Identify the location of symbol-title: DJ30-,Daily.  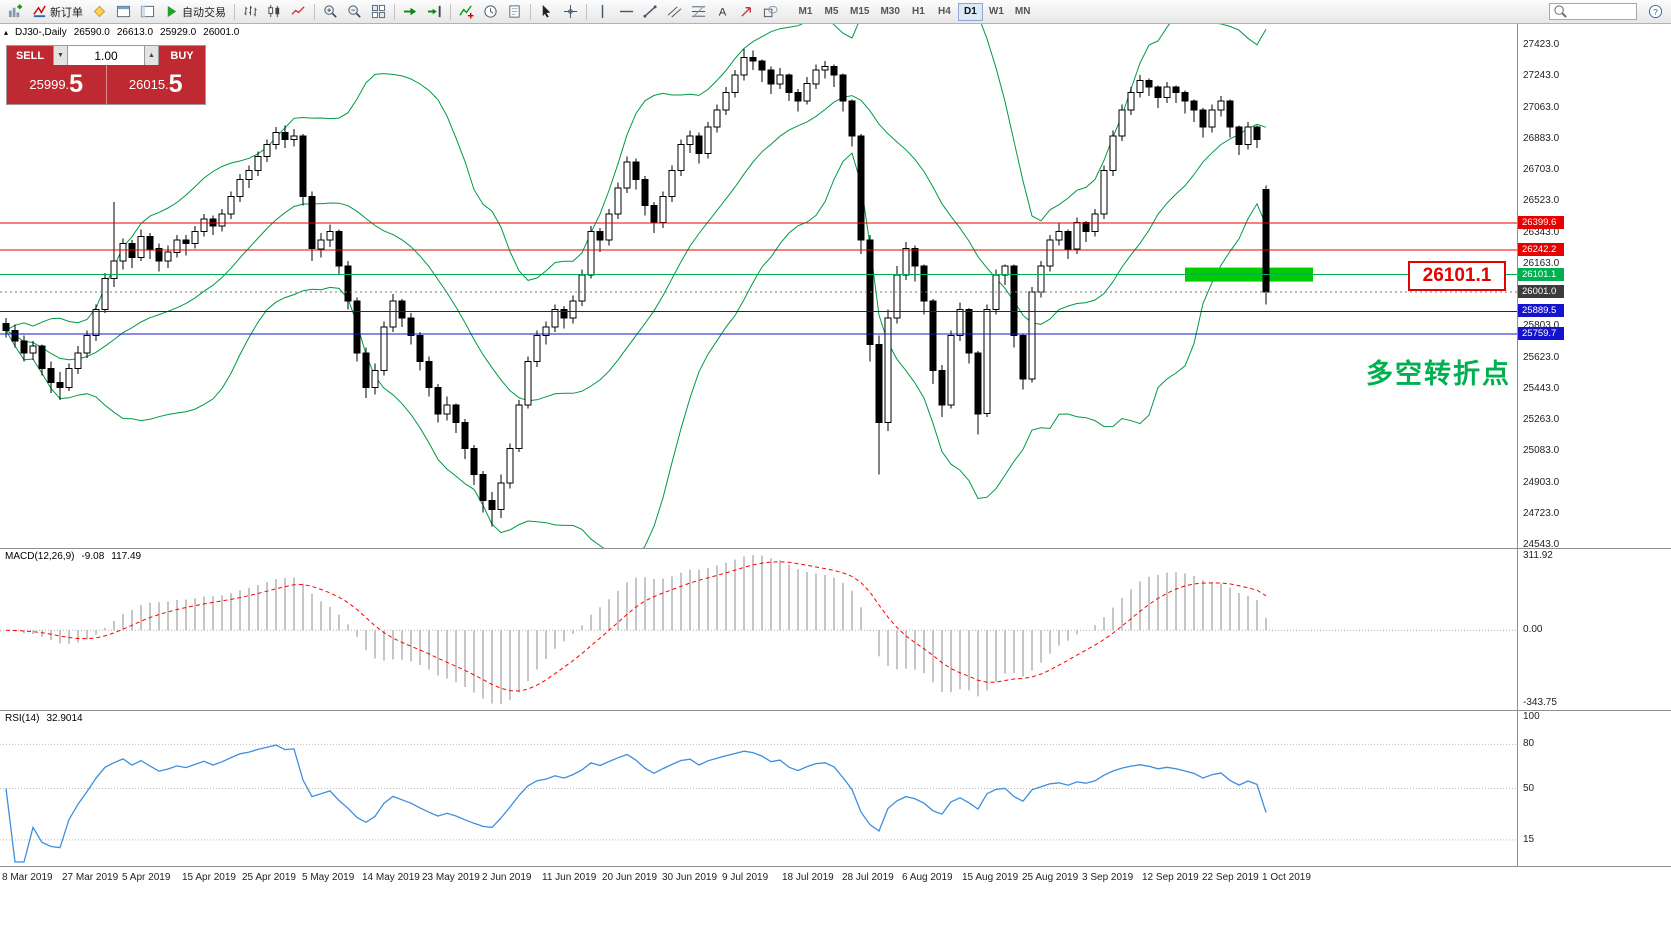
(41, 32).